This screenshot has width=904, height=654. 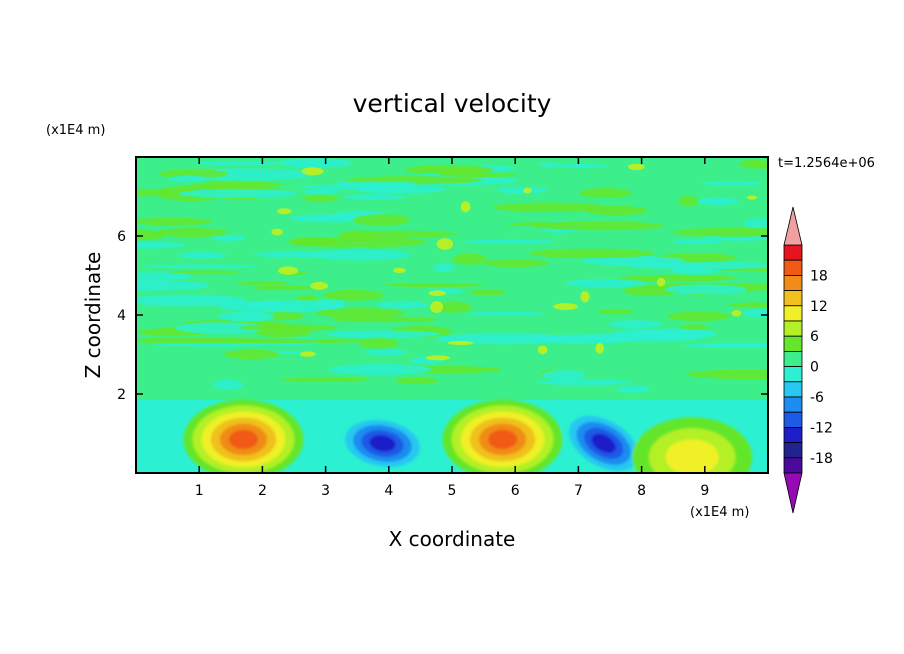 What do you see at coordinates (704, 491) in the screenshot?
I see `x-tick-label: 9` at bounding box center [704, 491].